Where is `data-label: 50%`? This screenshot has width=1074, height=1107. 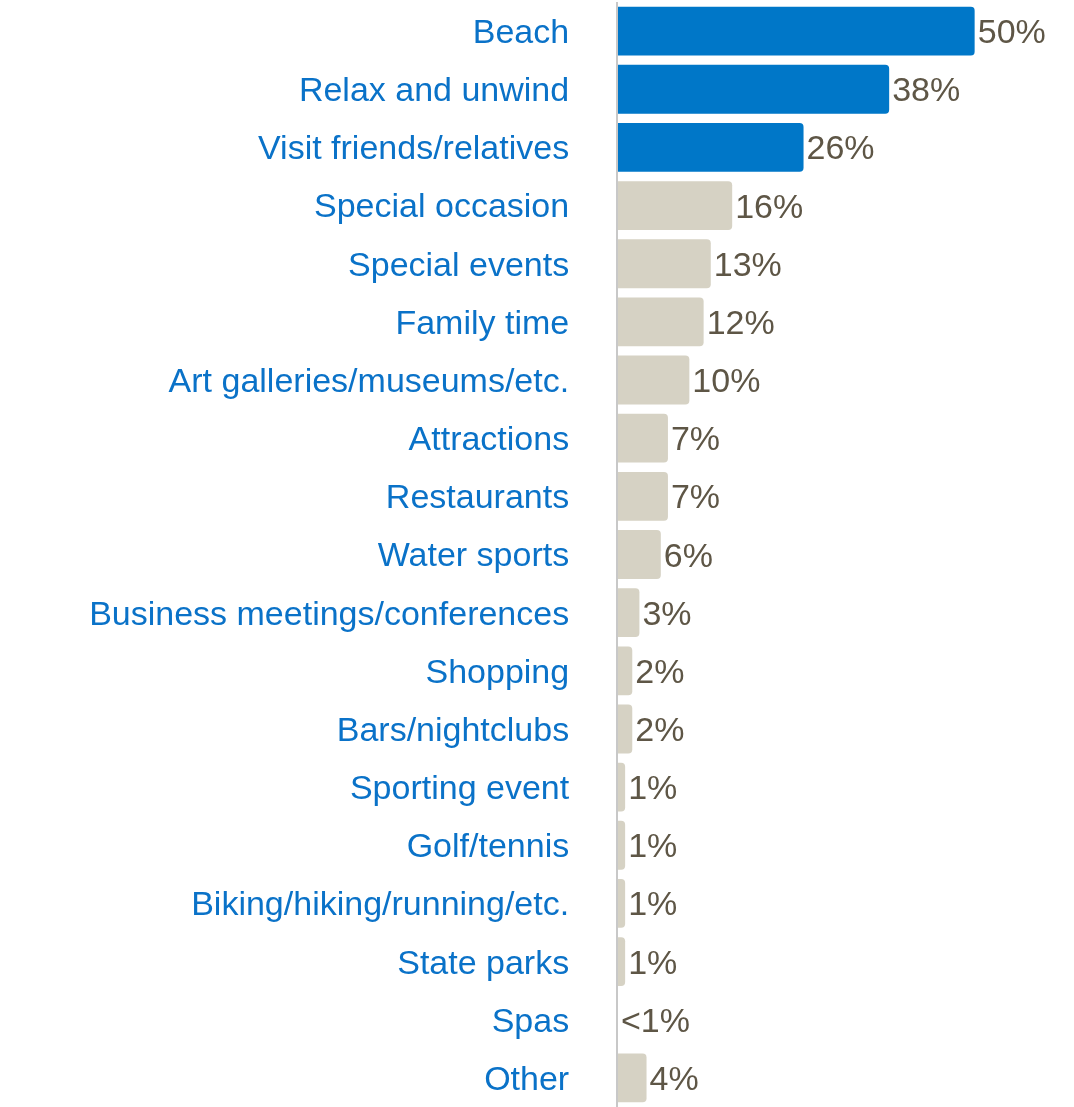
data-label: 50% is located at coordinates (1011, 31).